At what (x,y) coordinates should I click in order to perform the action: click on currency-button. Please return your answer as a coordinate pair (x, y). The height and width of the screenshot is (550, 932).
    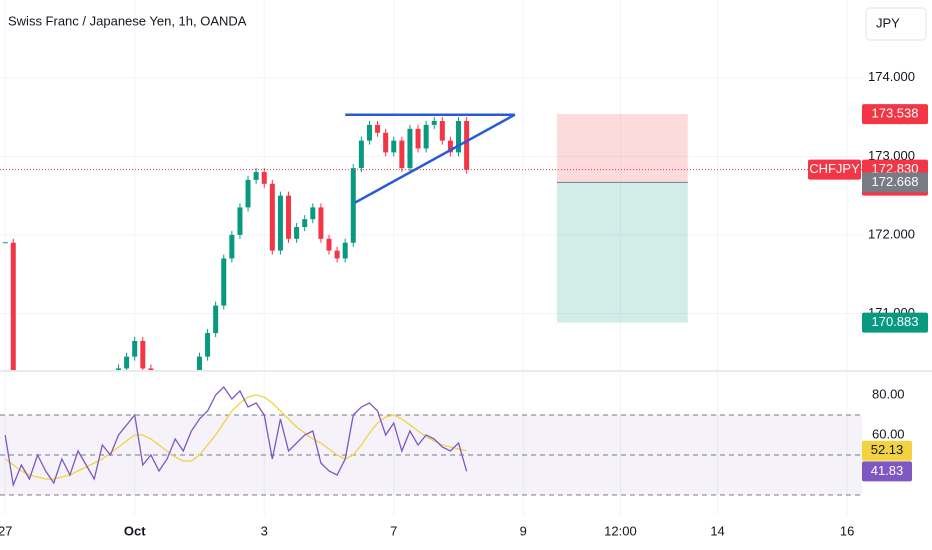
    Looking at the image, I should click on (896, 24).